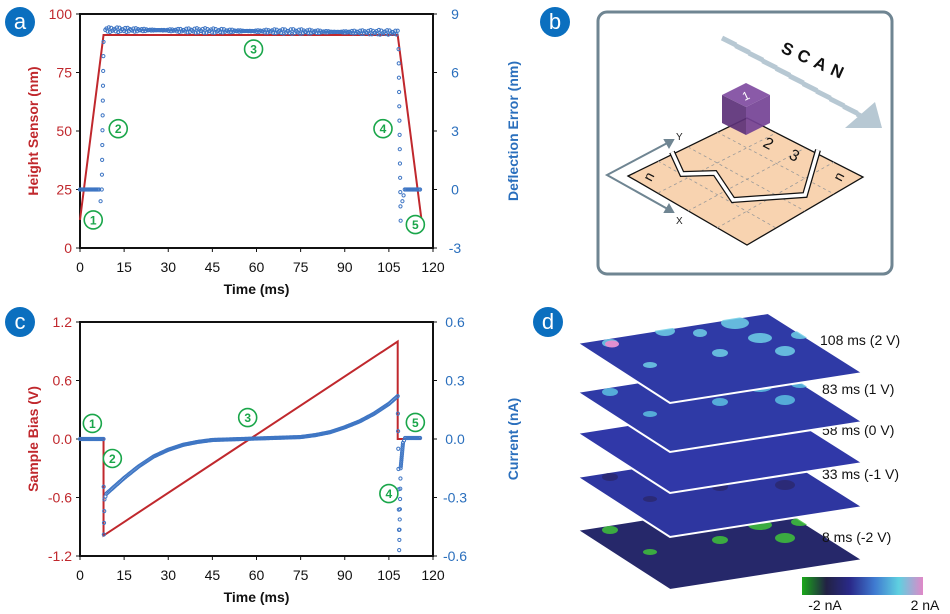 This screenshot has width=950, height=614. I want to click on panel-d-badge: d, so click(548, 322).